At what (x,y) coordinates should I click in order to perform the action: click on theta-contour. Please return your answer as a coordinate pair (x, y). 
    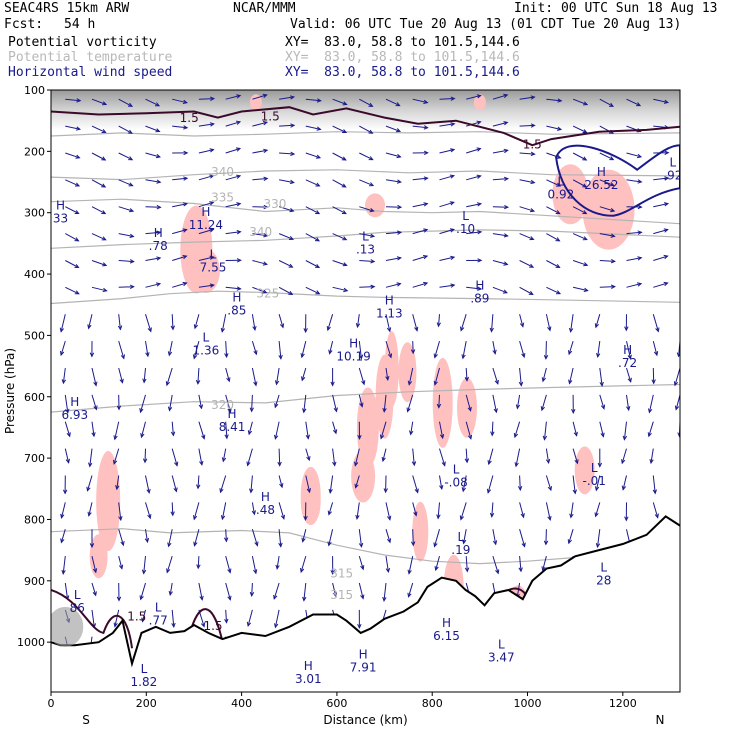
    Looking at the image, I should click on (365, 398).